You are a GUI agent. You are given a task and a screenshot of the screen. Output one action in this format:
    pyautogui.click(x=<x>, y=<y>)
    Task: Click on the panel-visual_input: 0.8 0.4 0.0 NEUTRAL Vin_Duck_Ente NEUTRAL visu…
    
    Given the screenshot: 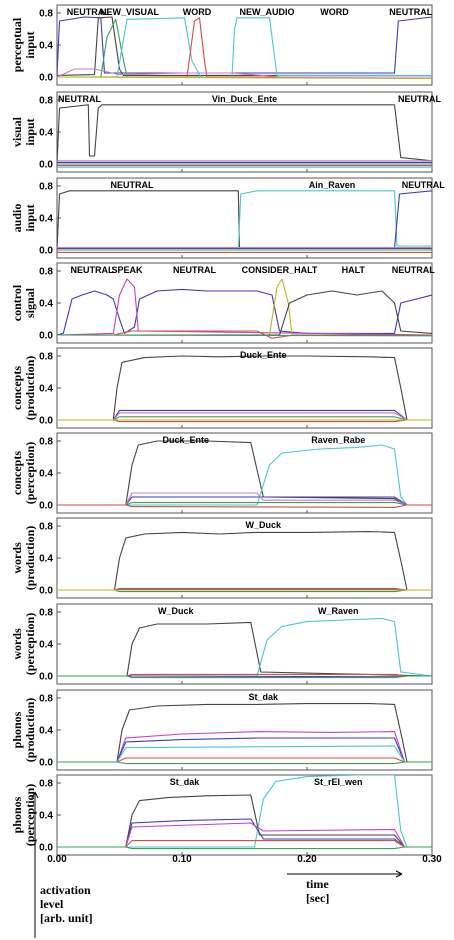 What is the action you would take?
    pyautogui.click(x=225, y=132)
    